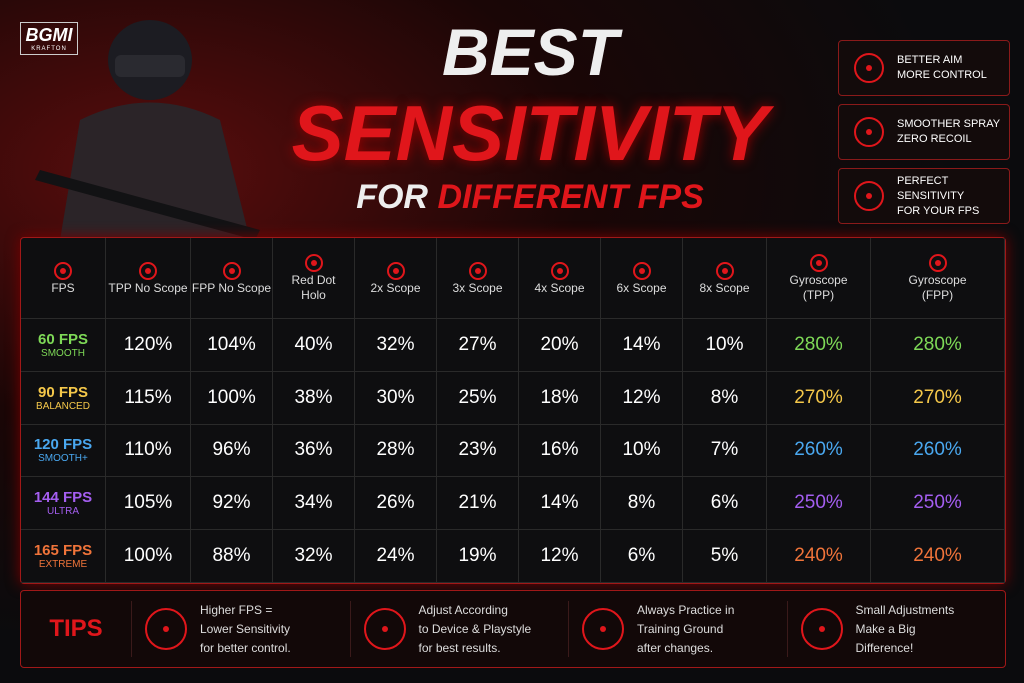  What do you see at coordinates (930, 60) in the screenshot?
I see `feature-line: BETTER AIM` at bounding box center [930, 60].